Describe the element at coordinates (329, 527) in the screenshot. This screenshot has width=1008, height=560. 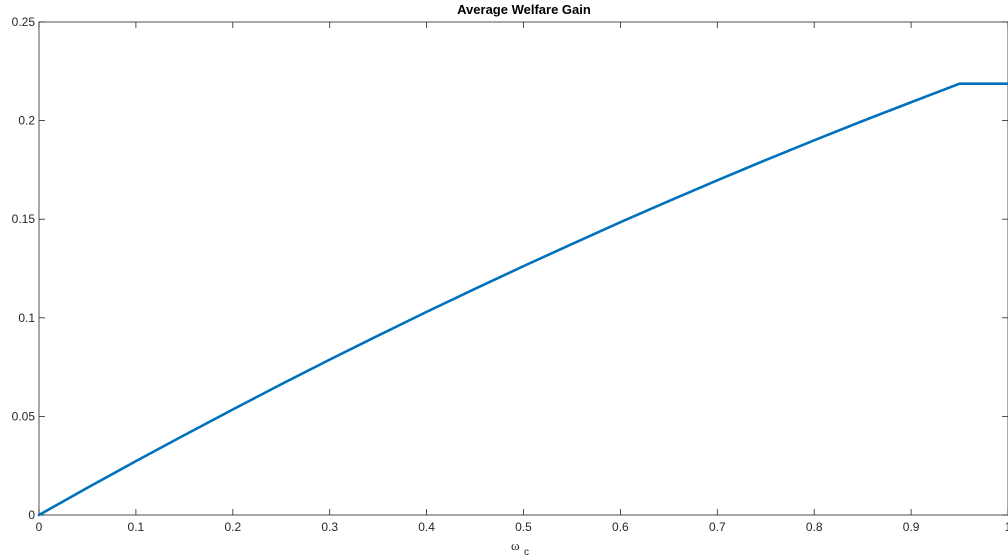
I see `x-tick-label: 0.3` at that location.